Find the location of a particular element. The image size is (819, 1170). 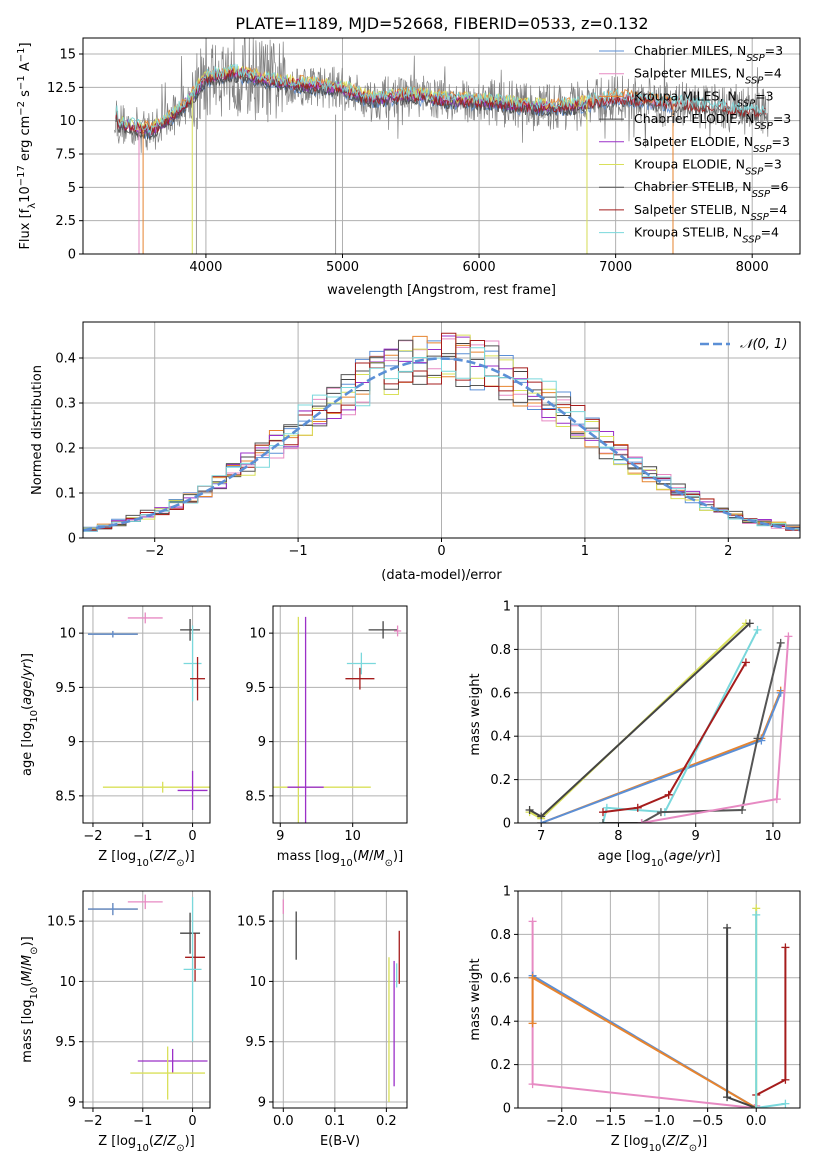

y-axis-label: mass [log10(M/M⊙)] is located at coordinates (30, 999).